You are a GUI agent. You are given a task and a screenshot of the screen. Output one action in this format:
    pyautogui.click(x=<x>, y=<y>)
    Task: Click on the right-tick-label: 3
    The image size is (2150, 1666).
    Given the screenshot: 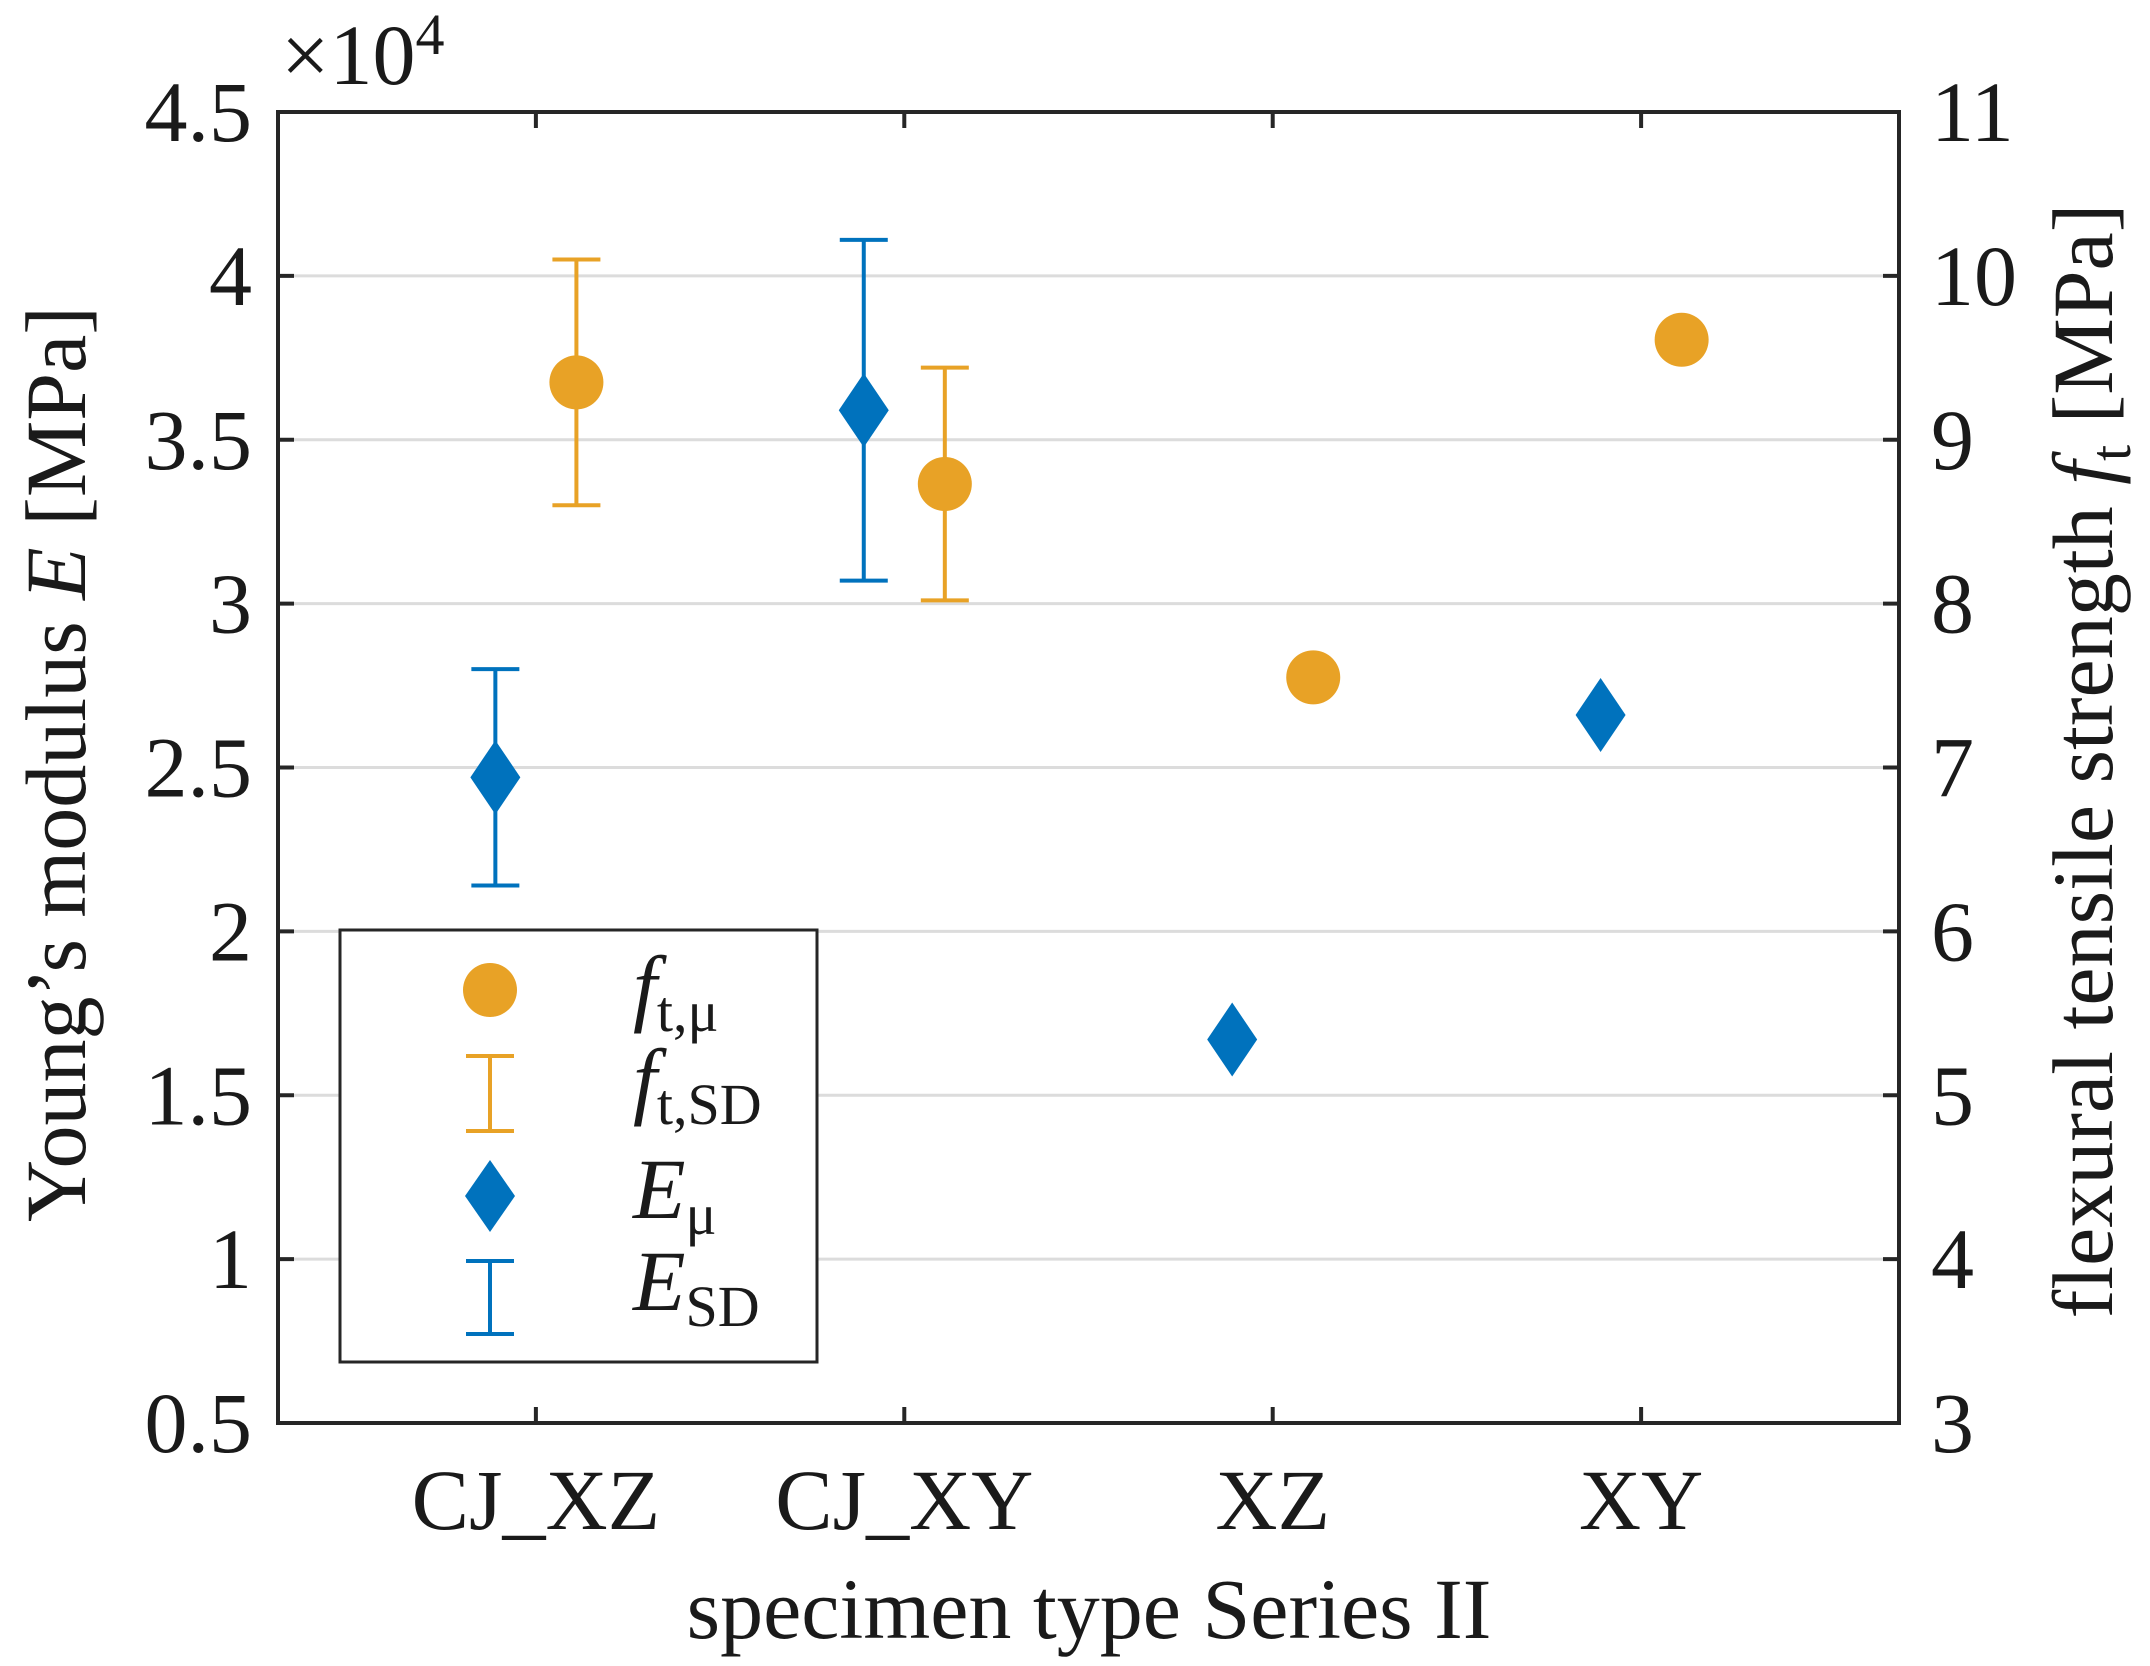 What is the action you would take?
    pyautogui.click(x=1952, y=1423)
    